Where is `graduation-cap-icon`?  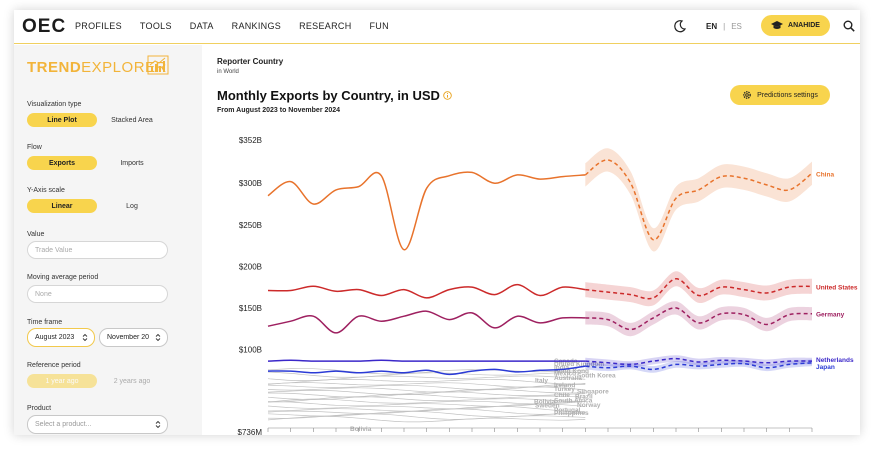
graduation-cap-icon is located at coordinates (777, 25).